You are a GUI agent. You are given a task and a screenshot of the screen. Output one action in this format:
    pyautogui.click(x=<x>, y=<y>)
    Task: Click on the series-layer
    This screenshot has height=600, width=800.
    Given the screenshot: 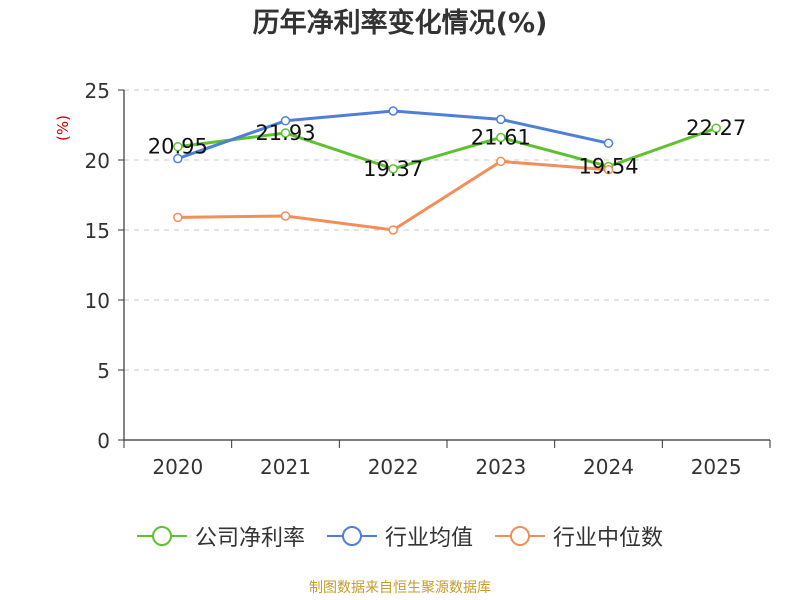 What is the action you would take?
    pyautogui.click(x=447, y=170)
    